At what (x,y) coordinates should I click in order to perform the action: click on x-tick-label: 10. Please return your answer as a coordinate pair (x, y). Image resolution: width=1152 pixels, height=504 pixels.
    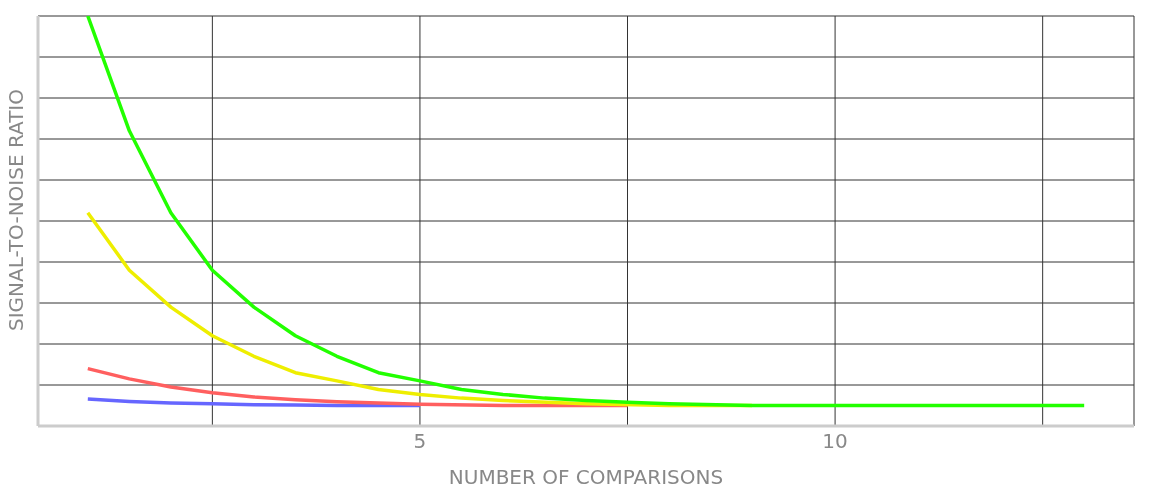
    Looking at the image, I should click on (835, 441).